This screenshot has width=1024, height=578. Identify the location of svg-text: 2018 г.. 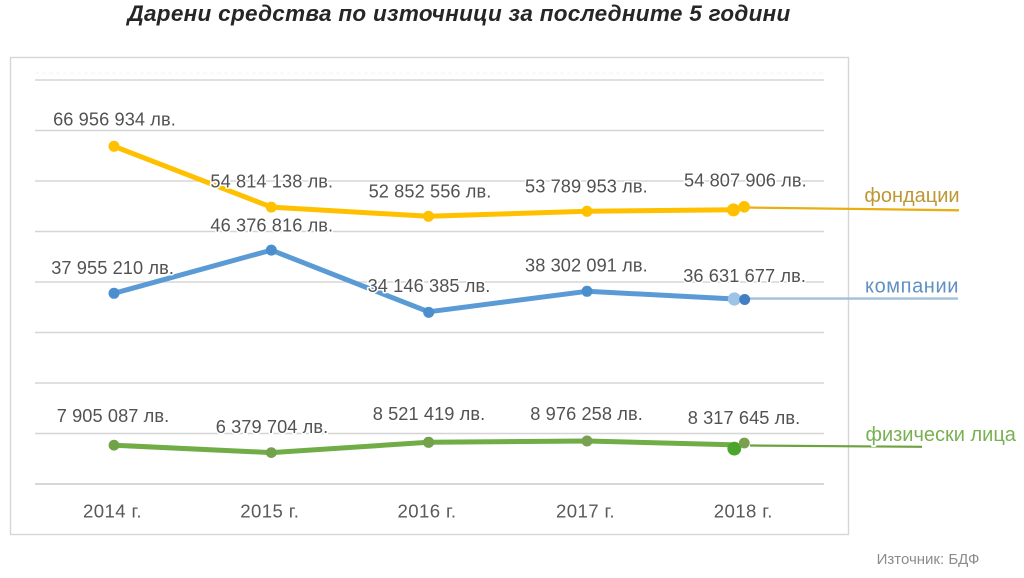
(743, 511).